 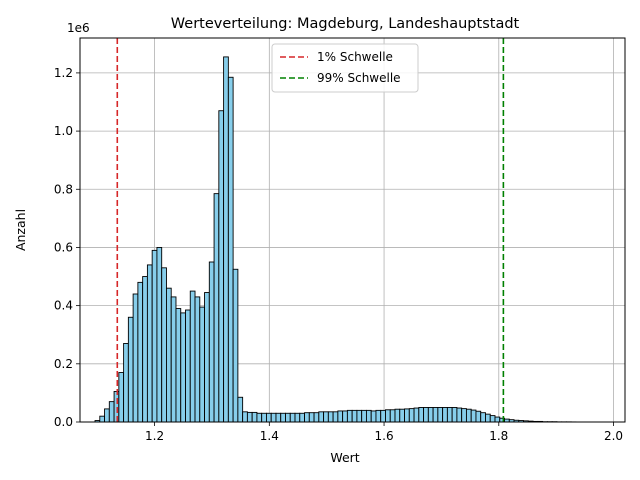 I want to click on legend: 1% Schwelle 99% Schwelle, so click(x=345, y=68).